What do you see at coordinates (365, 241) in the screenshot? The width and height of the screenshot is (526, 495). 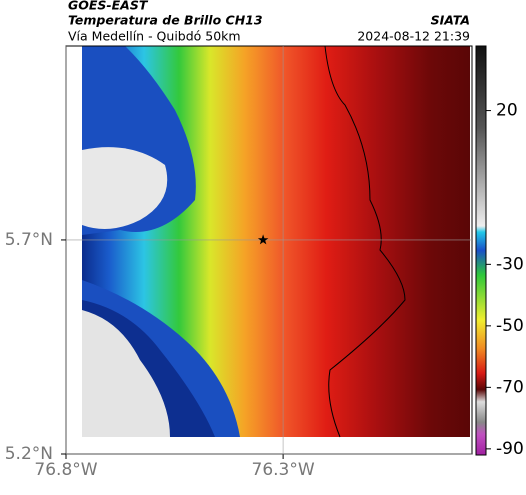 I see `border` at bounding box center [365, 241].